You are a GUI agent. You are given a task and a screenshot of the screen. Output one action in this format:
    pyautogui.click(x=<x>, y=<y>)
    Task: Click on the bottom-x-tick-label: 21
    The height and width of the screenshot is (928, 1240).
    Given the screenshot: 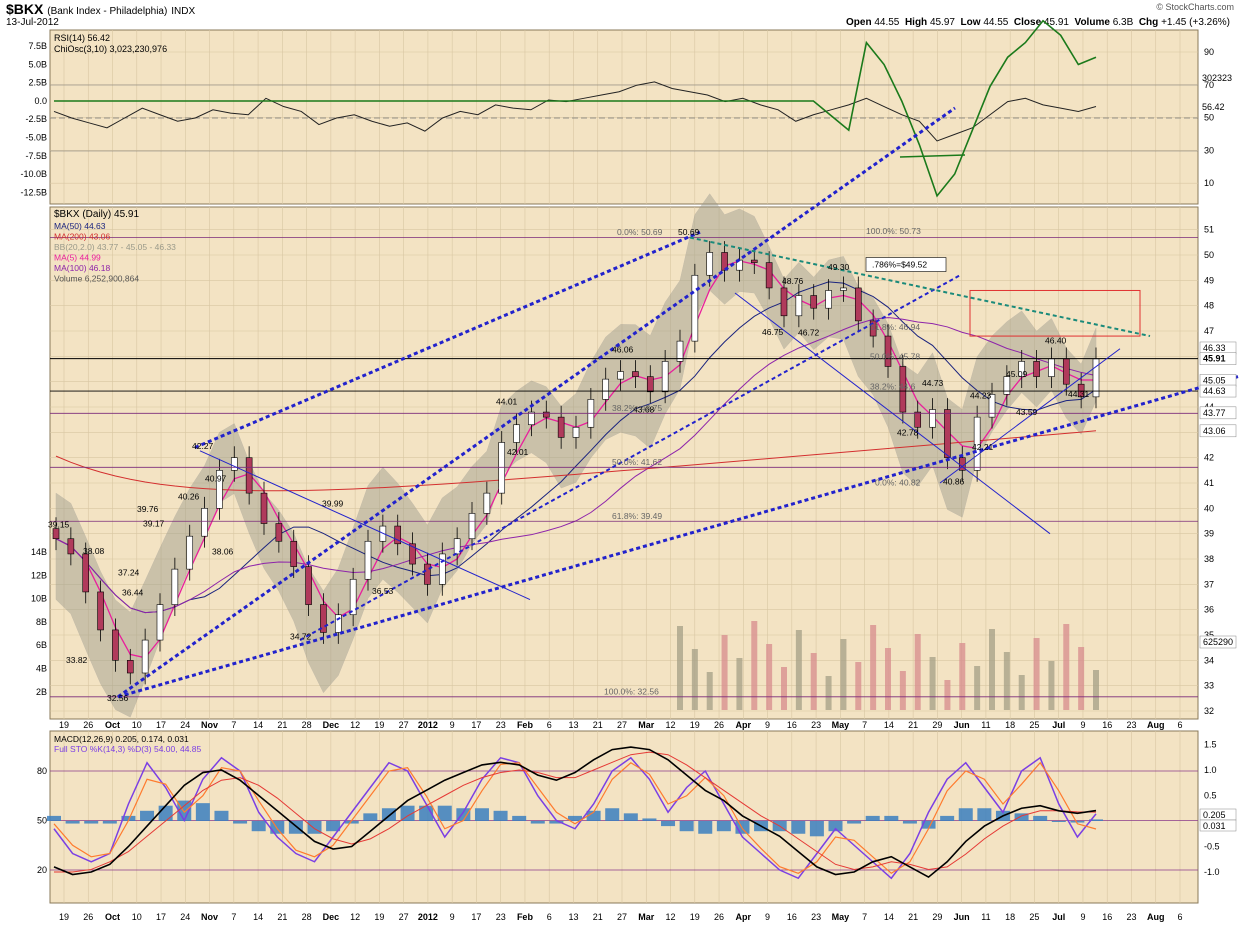 What is the action you would take?
    pyautogui.click(x=913, y=917)
    